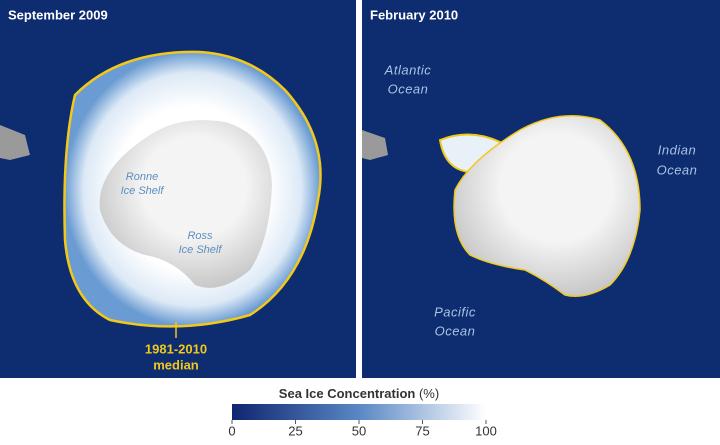 This screenshot has height=445, width=720. What do you see at coordinates (176, 364) in the screenshot?
I see `median-label: median` at bounding box center [176, 364].